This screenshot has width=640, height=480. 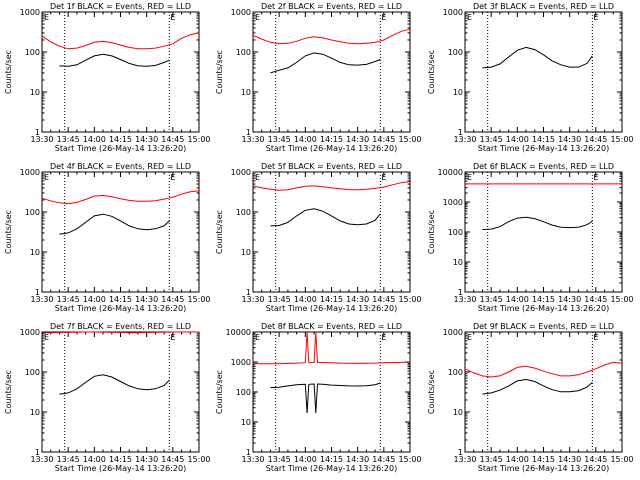 I want to click on panel-title: Det 3f BLACK = Events, RED = LLD, so click(x=543, y=6).